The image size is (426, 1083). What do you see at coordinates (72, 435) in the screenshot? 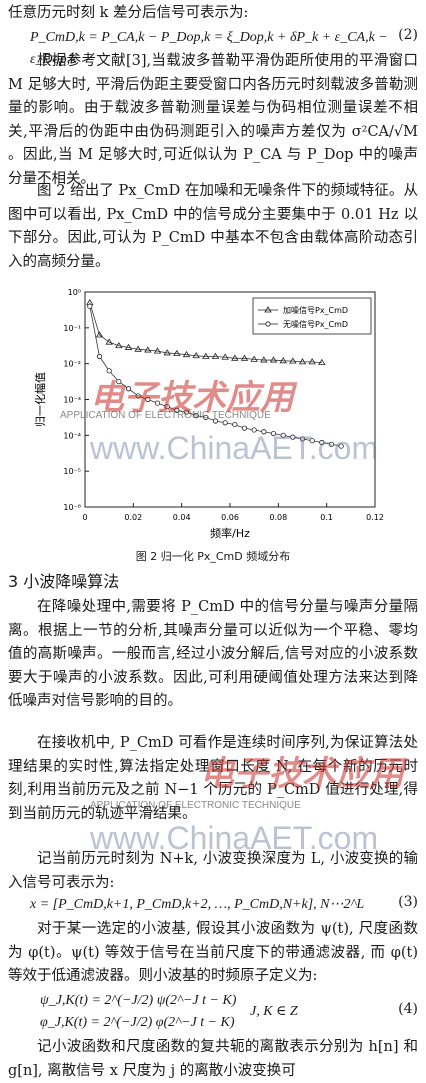
I see `y-tick-label: 10⁻⁴` at bounding box center [72, 435].